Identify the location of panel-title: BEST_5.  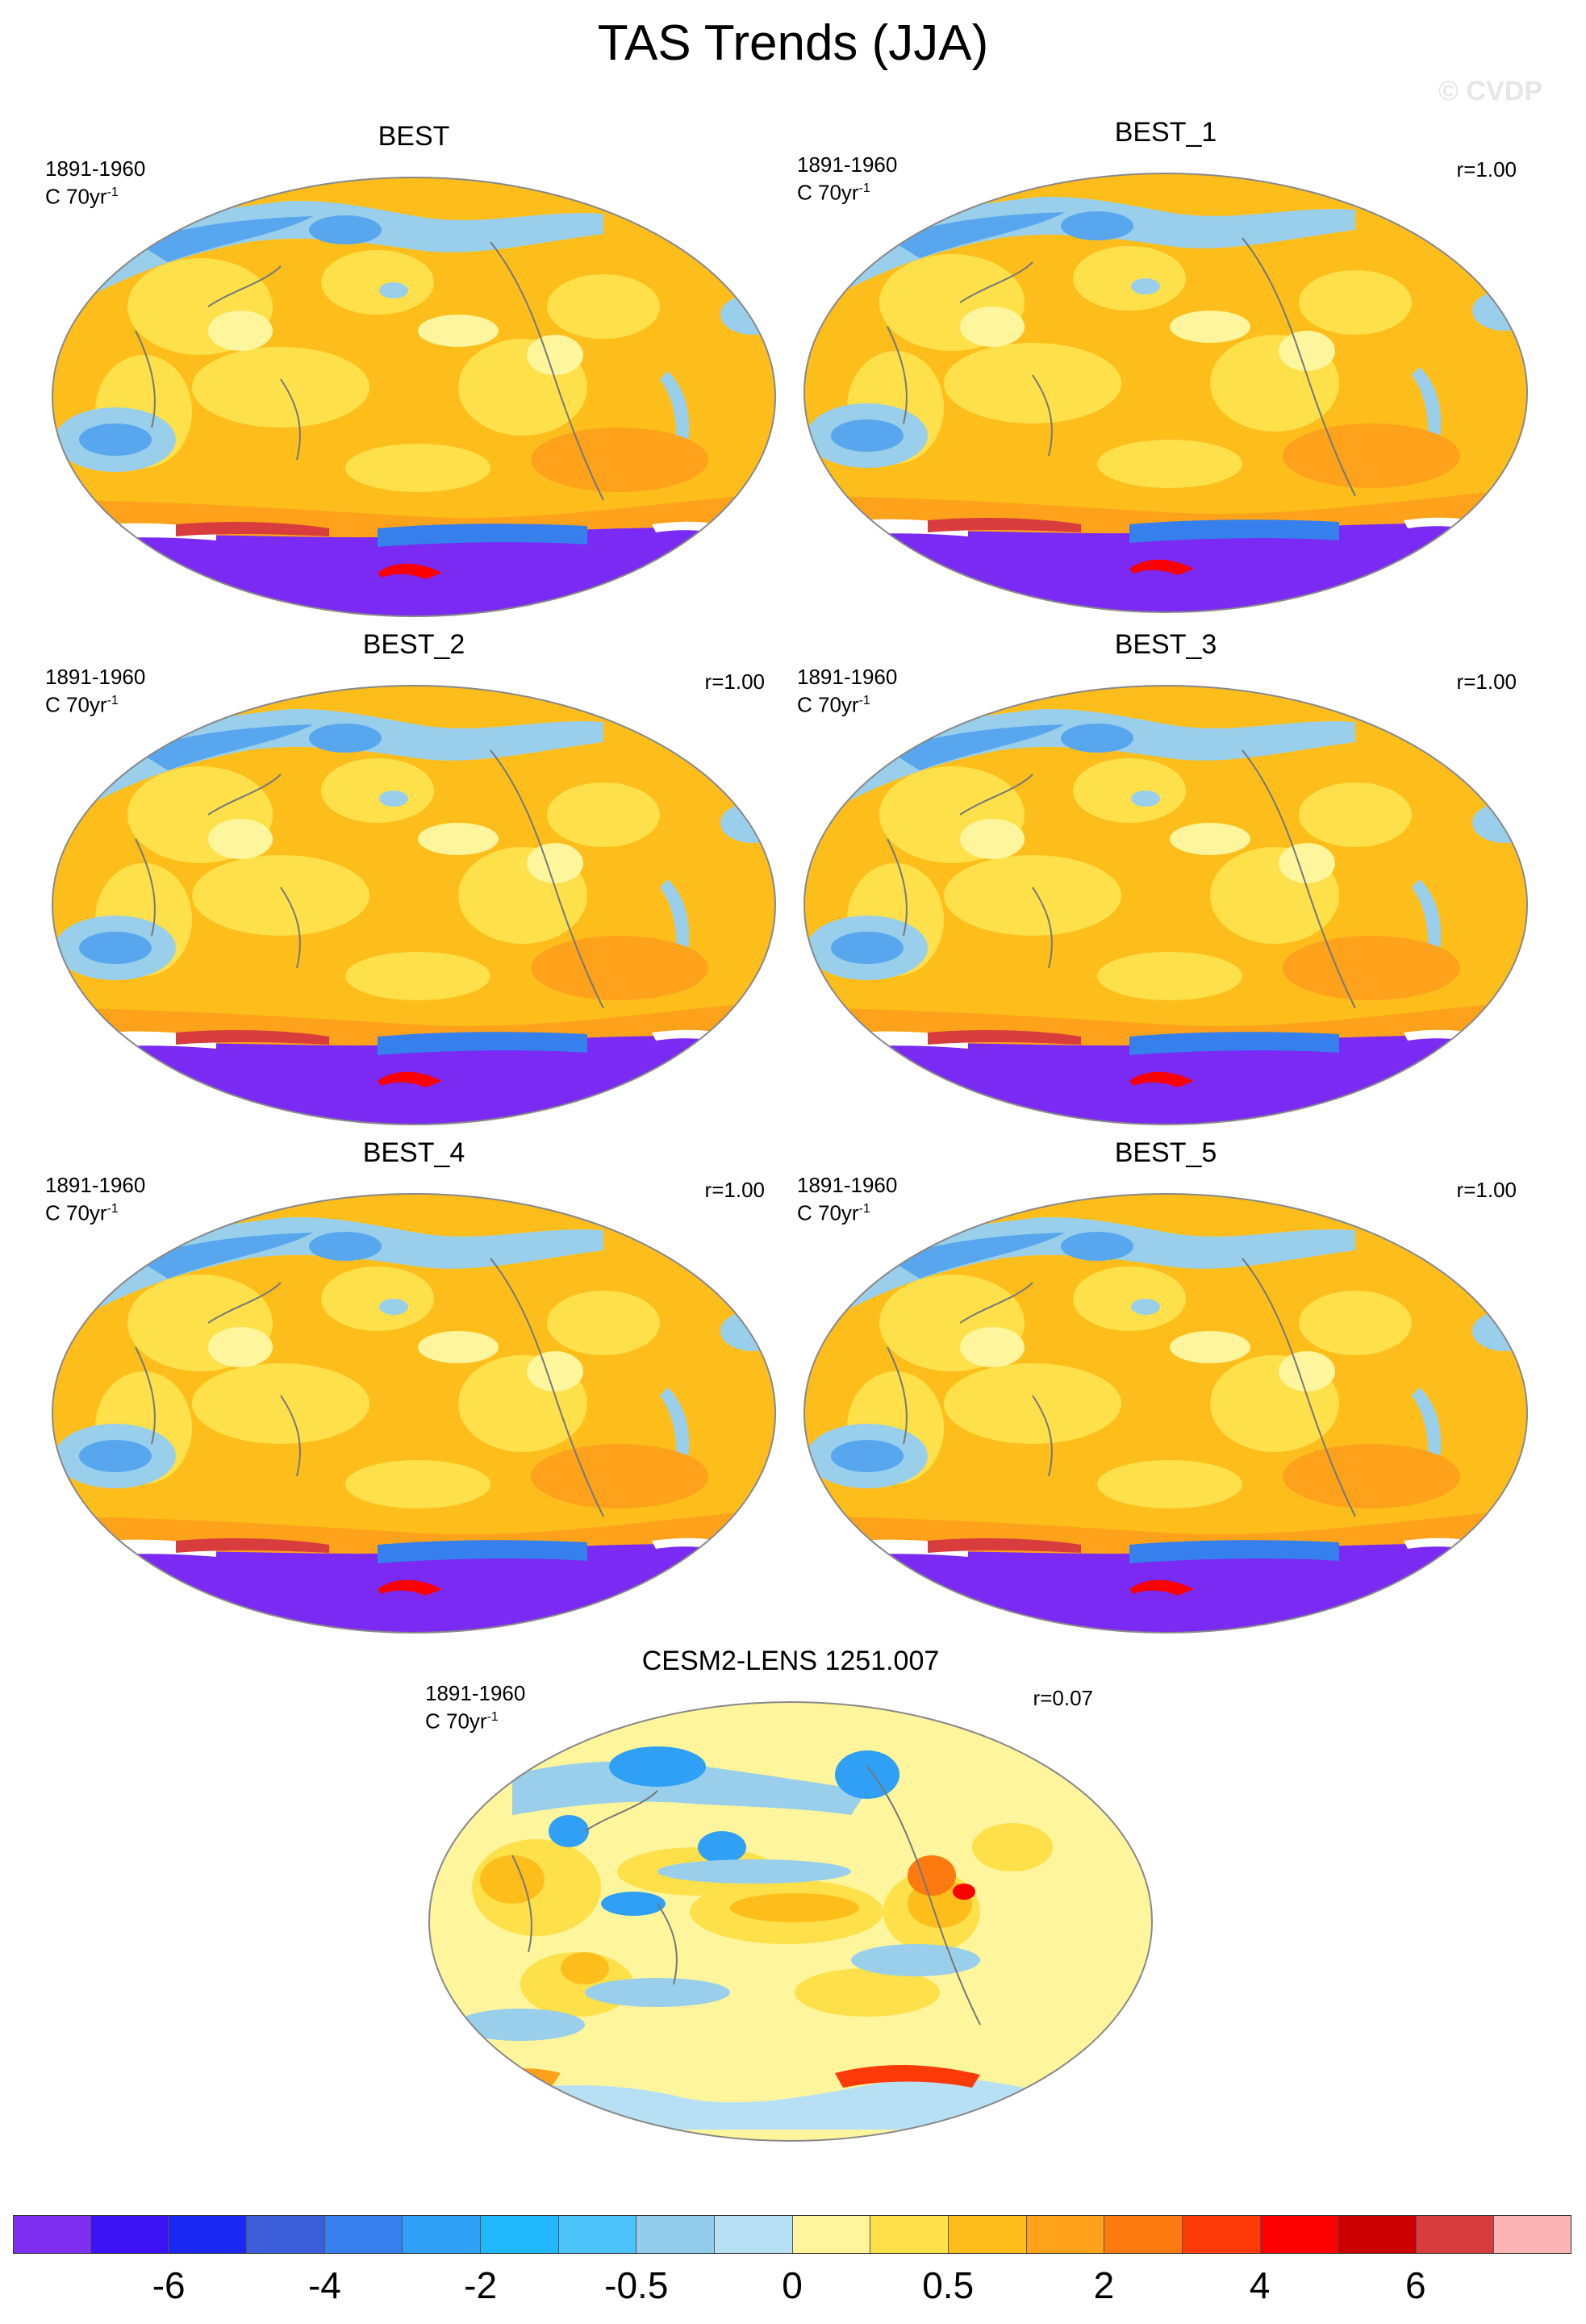
(1166, 1152).